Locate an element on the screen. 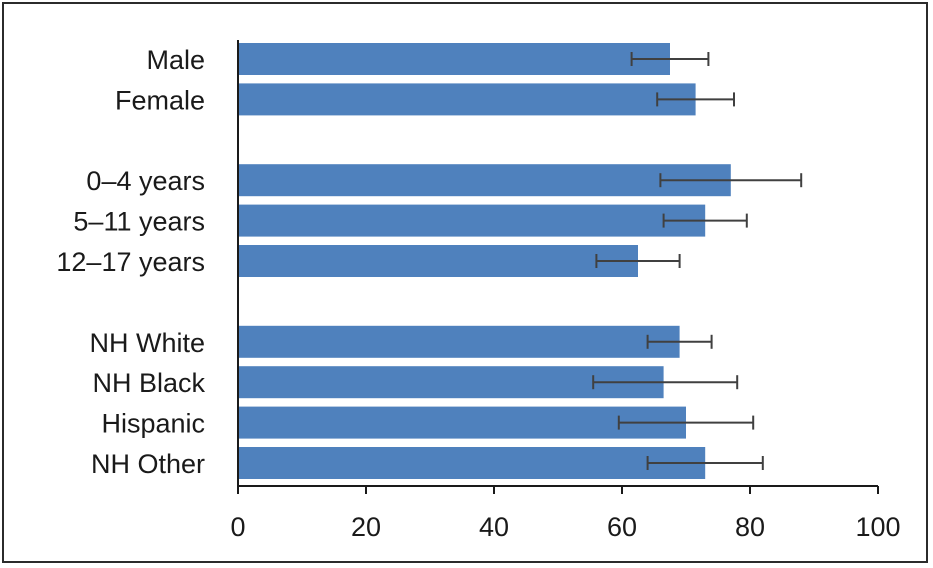 The width and height of the screenshot is (933, 568). x-tick-label: 60 is located at coordinates (622, 527).